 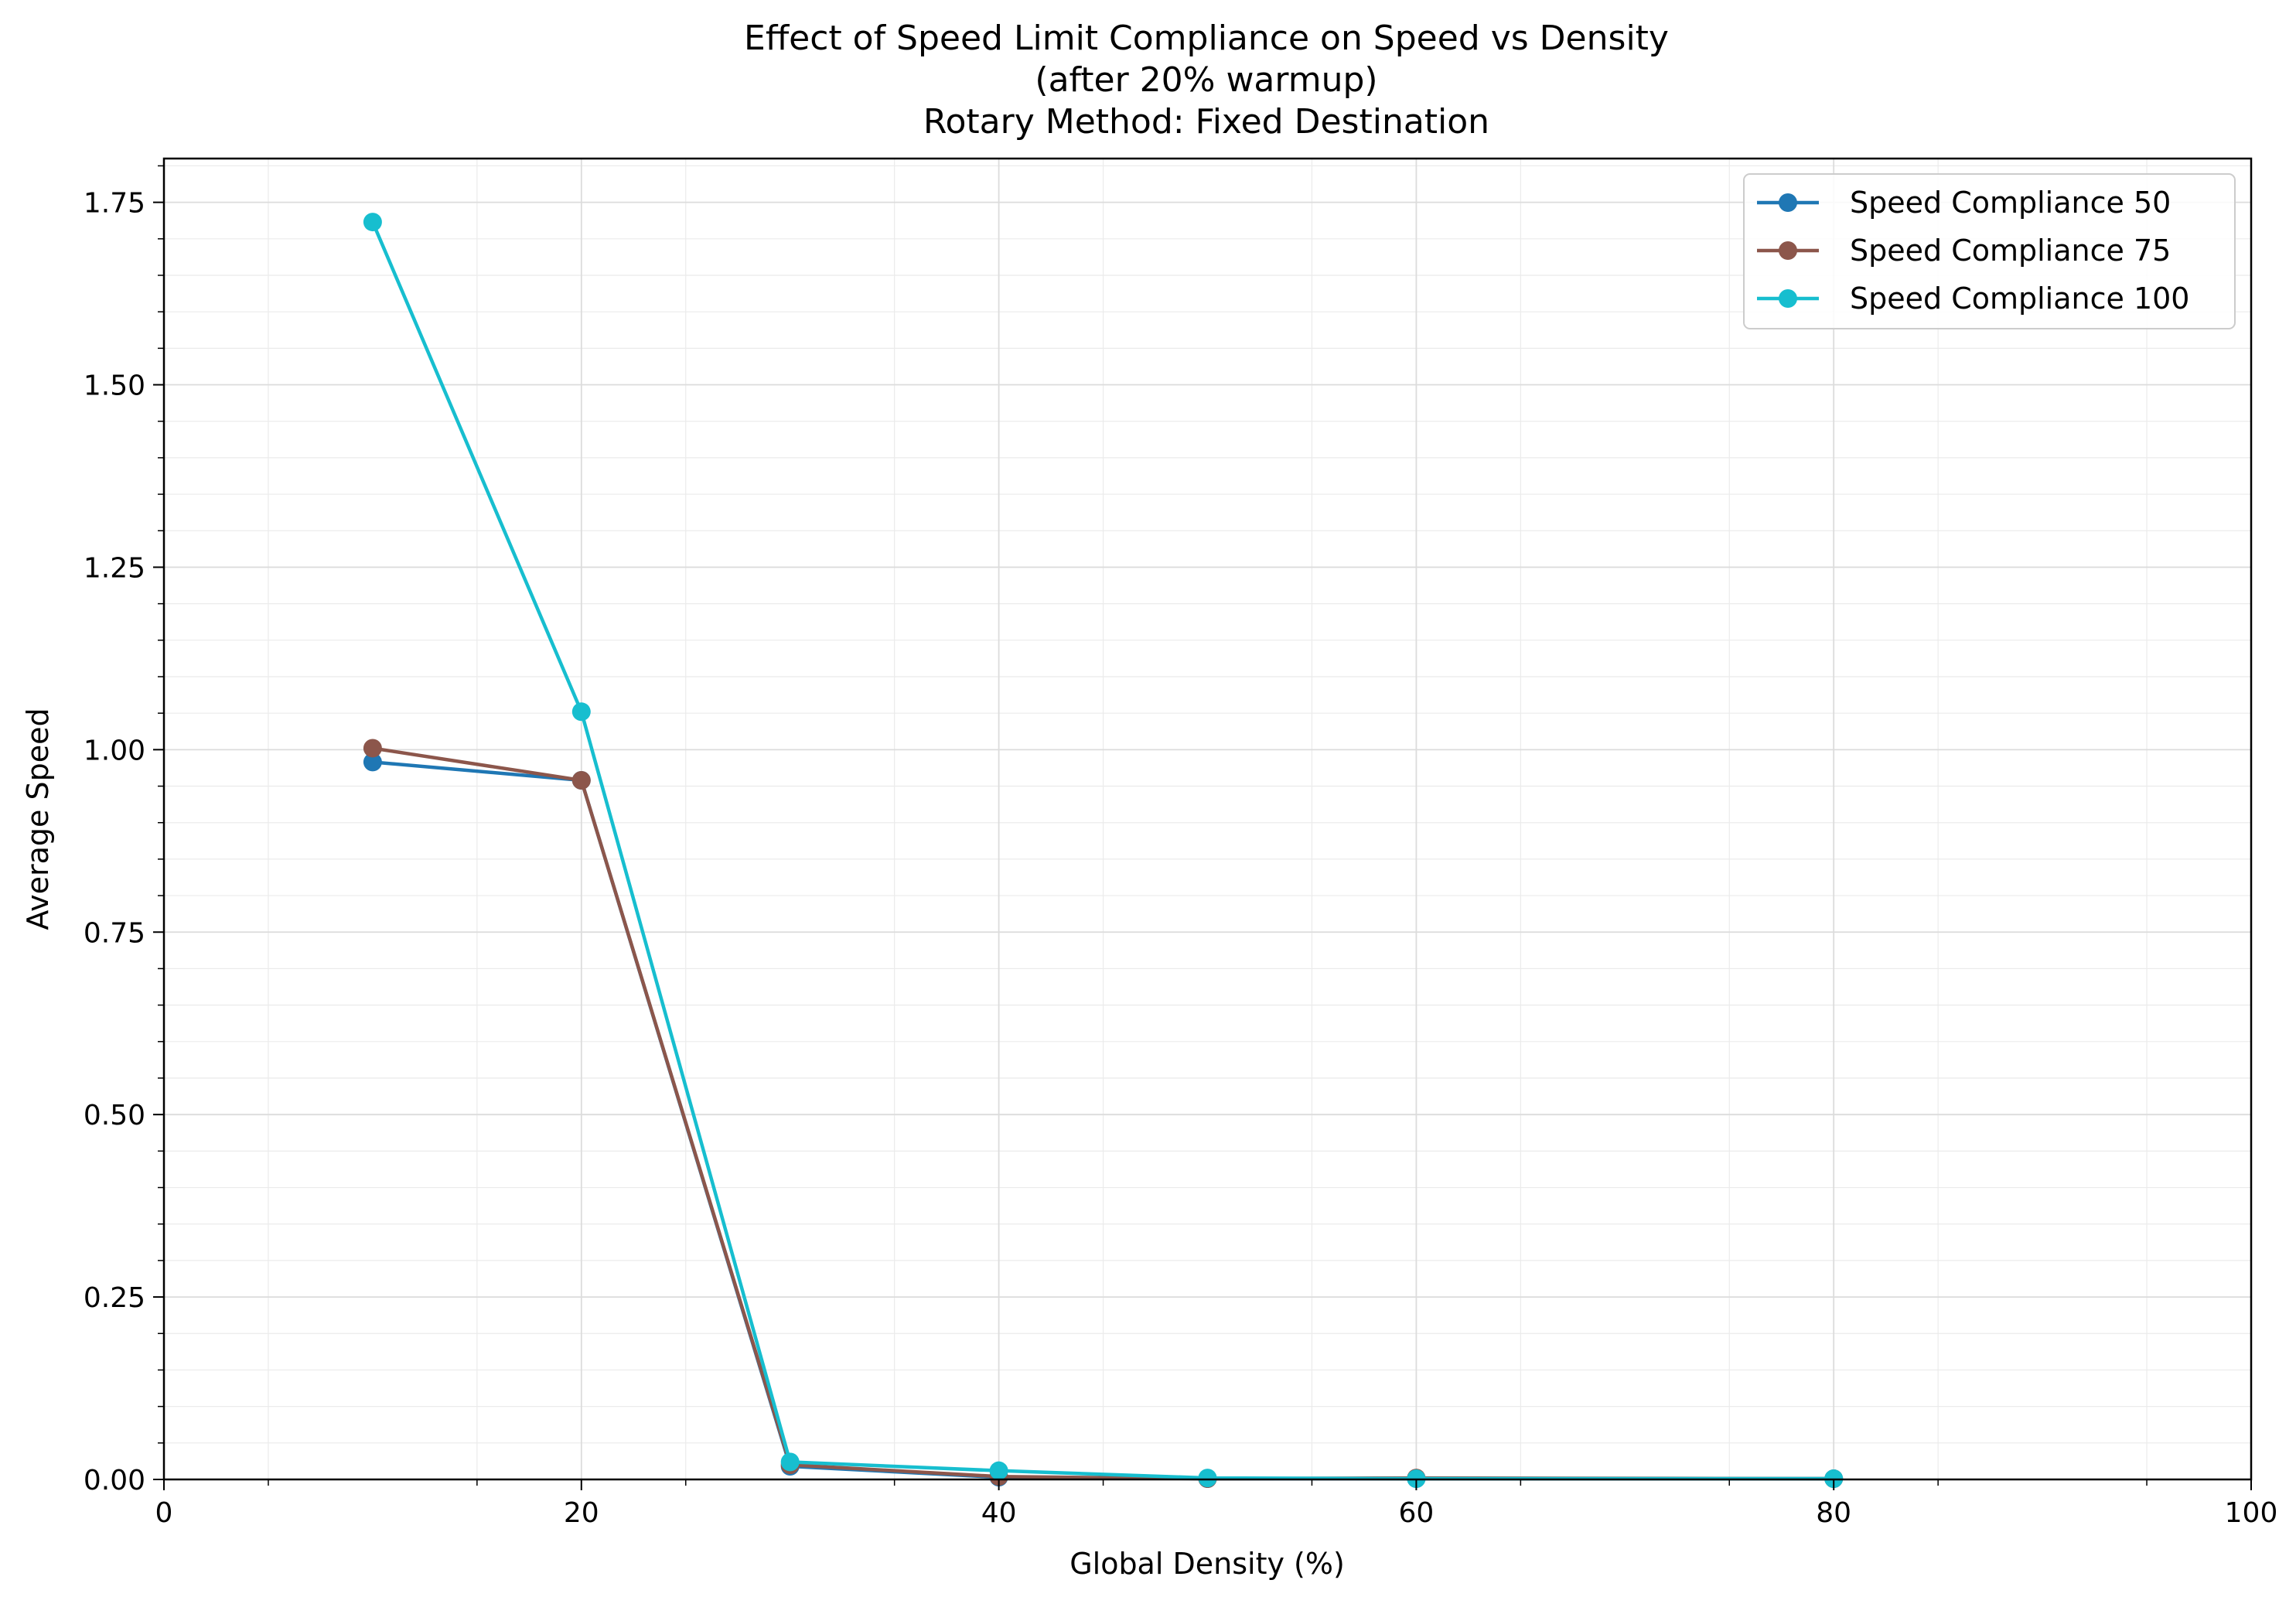 What do you see at coordinates (114, 386) in the screenshot?
I see `y-tick-label: 1.50` at bounding box center [114, 386].